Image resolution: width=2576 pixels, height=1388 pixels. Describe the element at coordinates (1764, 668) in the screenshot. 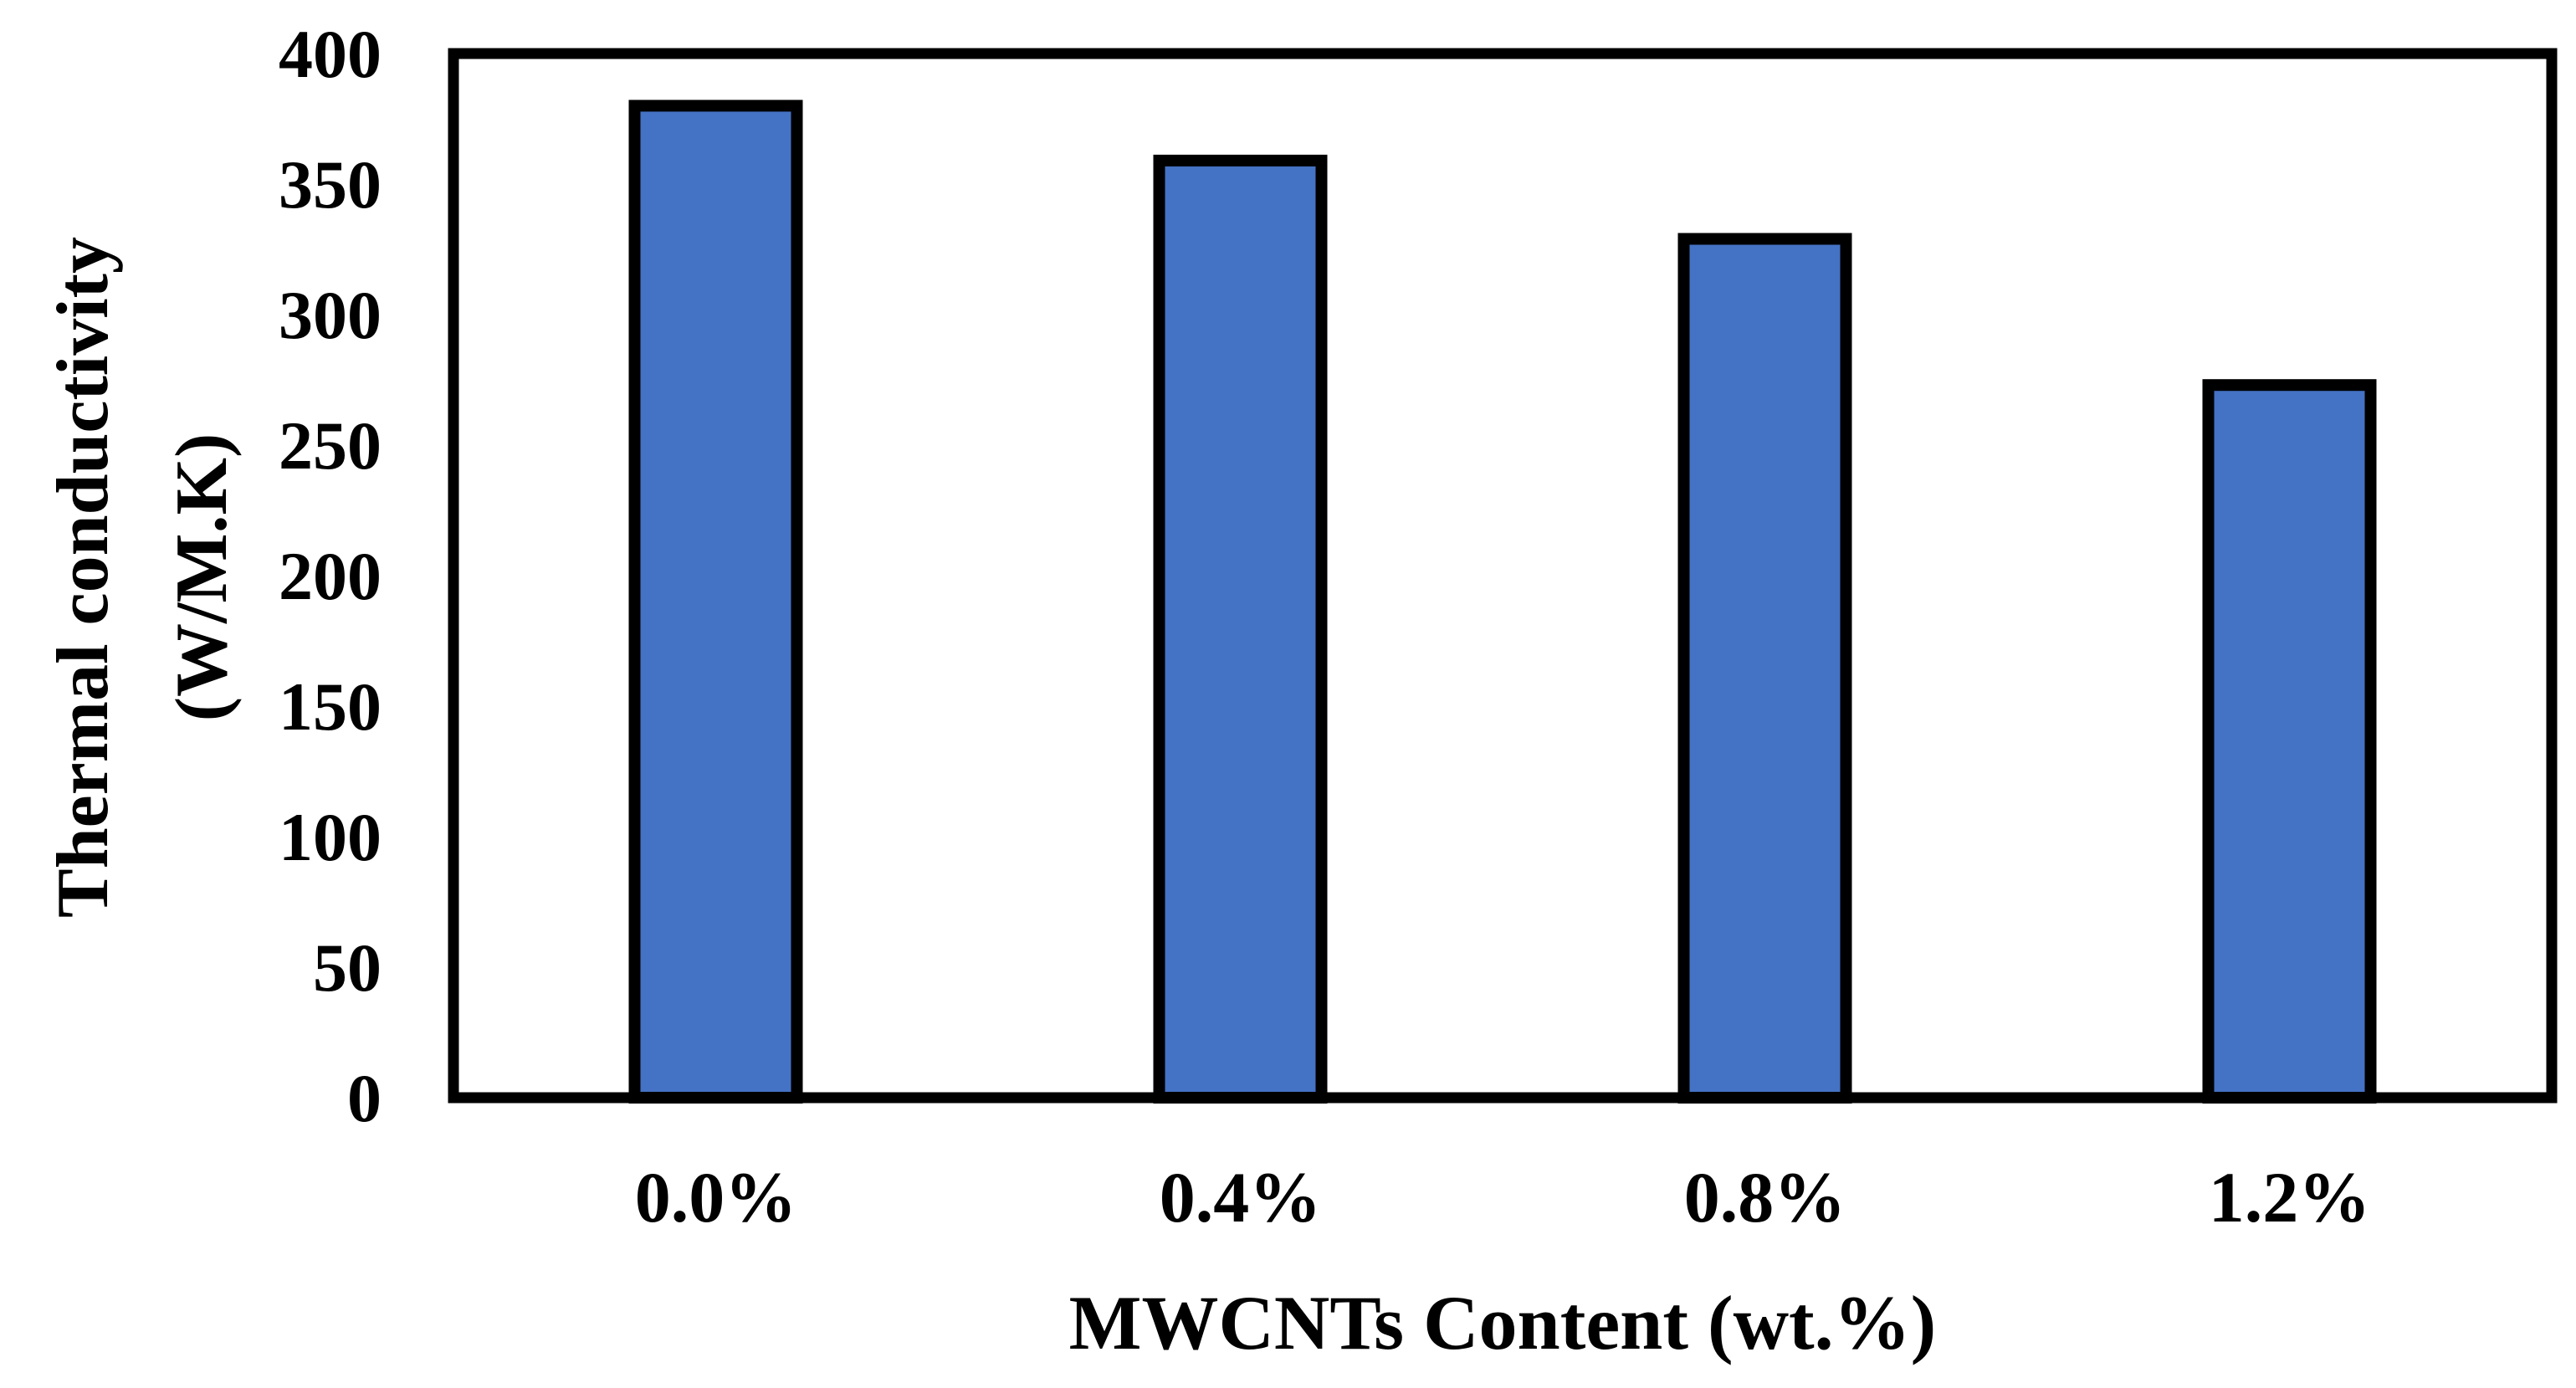

I see `bar-0.8%` at that location.